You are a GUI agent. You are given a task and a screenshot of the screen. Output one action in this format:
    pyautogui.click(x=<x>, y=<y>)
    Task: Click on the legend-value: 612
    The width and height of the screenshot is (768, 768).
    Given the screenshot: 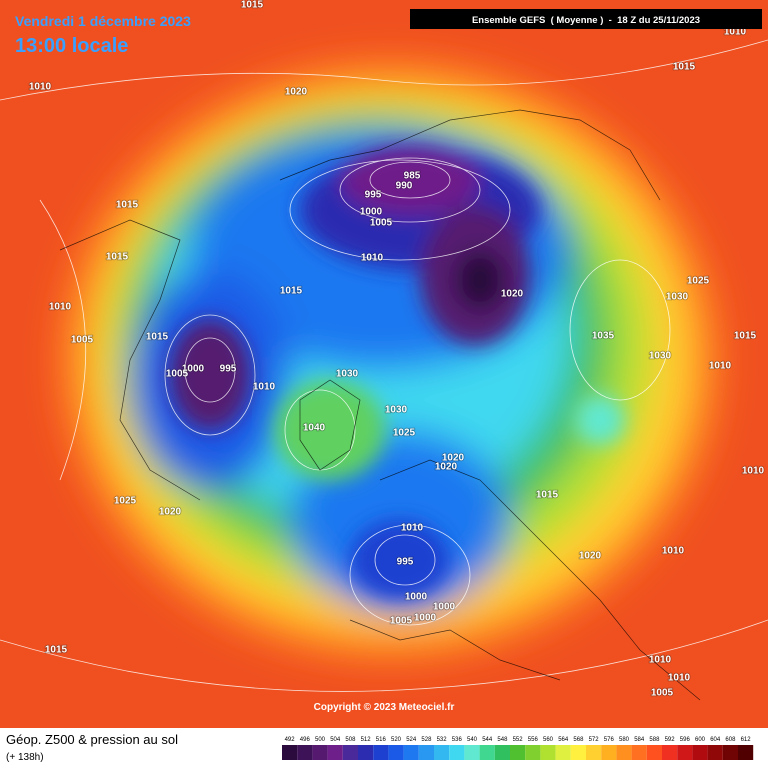 What is the action you would take?
    pyautogui.click(x=746, y=740)
    